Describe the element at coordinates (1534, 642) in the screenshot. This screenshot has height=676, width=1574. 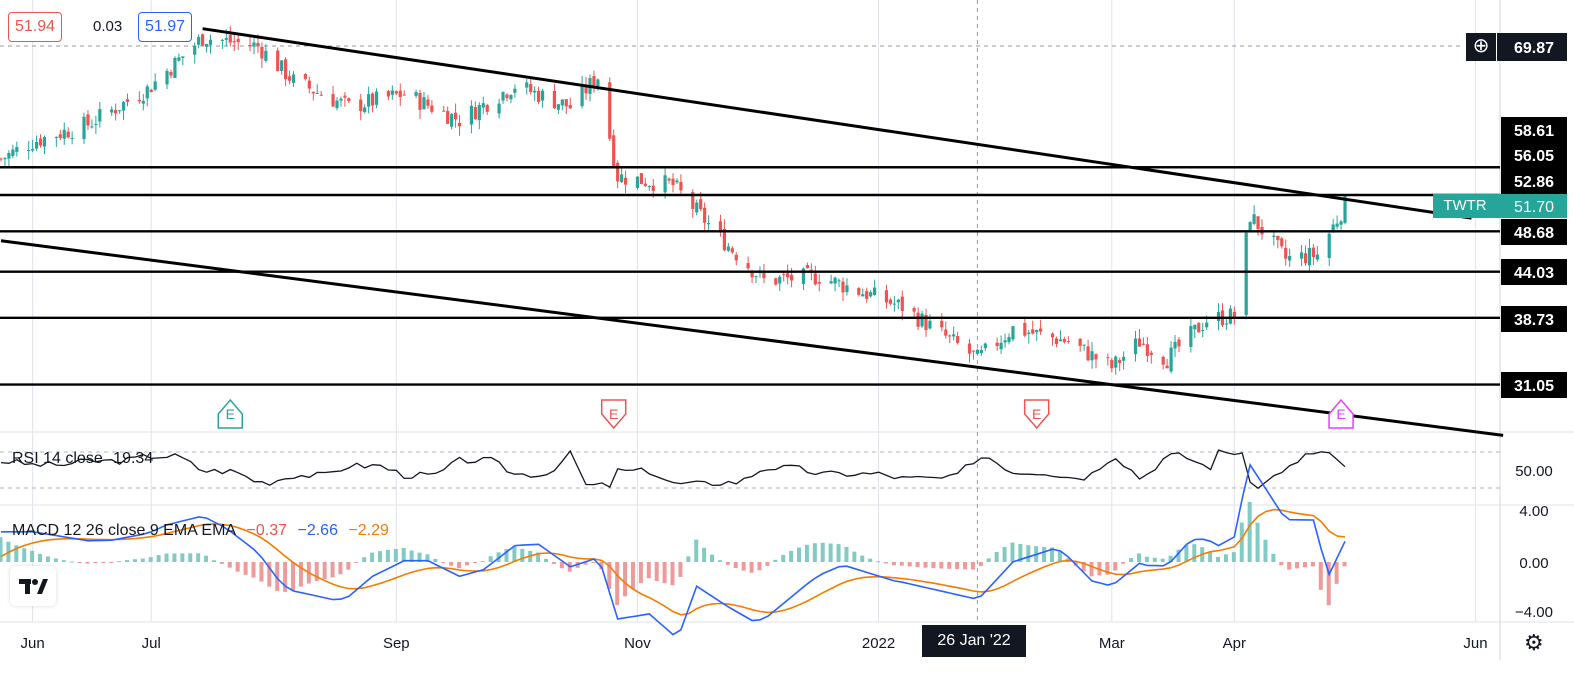
I see `gear-icon: ⚙` at that location.